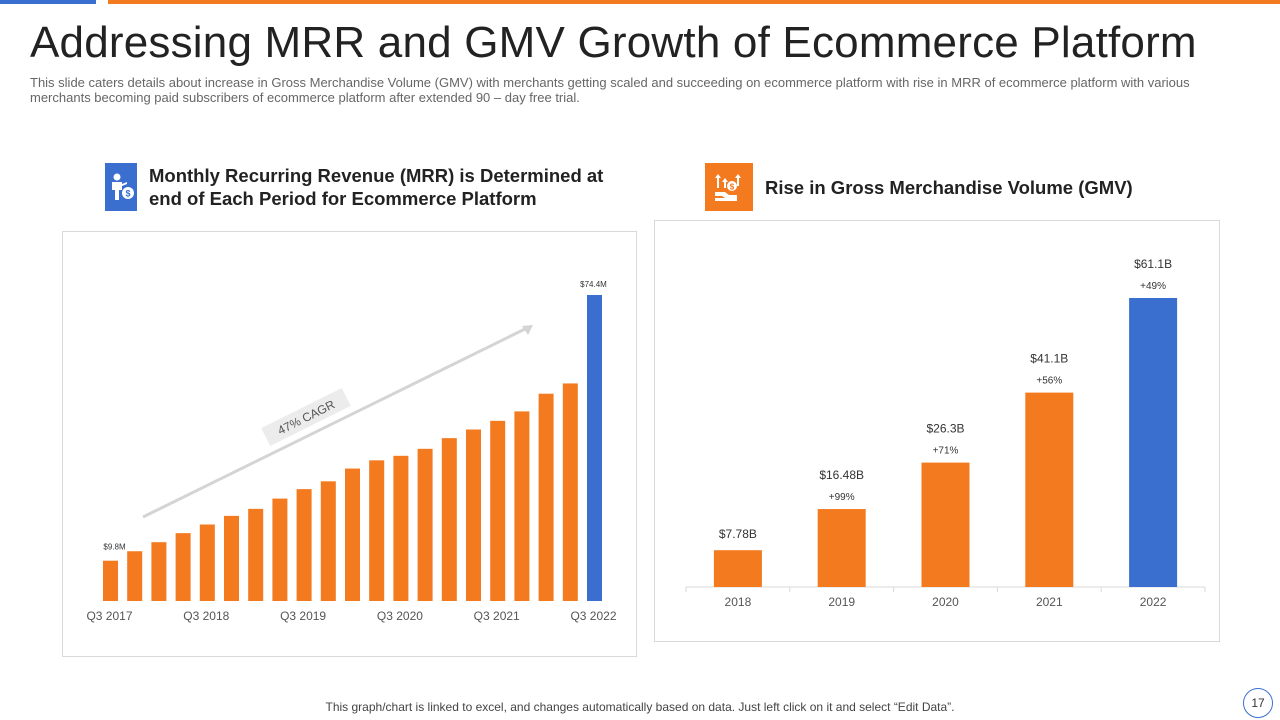 This screenshot has height=720, width=1280. Describe the element at coordinates (945, 429) in the screenshot. I see `gmv-value-label: $26.3B` at that location.